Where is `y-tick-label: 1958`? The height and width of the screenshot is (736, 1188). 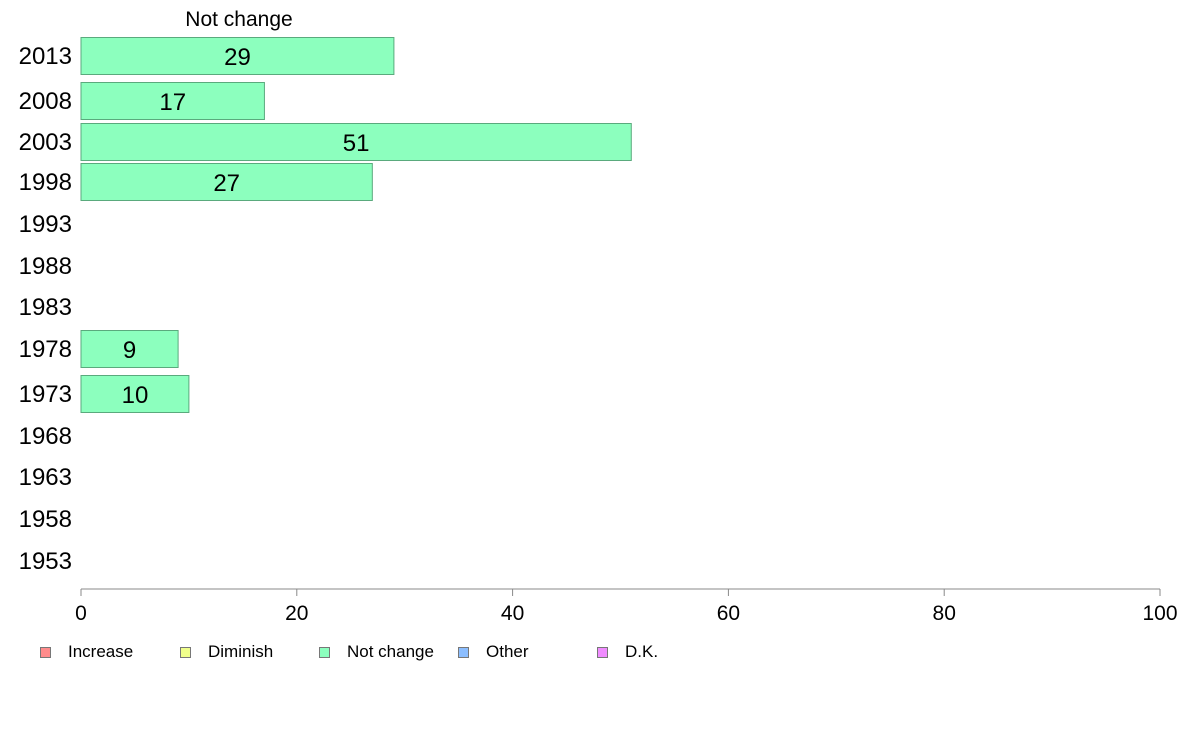 y-tick-label: 1958 is located at coordinates (45, 519).